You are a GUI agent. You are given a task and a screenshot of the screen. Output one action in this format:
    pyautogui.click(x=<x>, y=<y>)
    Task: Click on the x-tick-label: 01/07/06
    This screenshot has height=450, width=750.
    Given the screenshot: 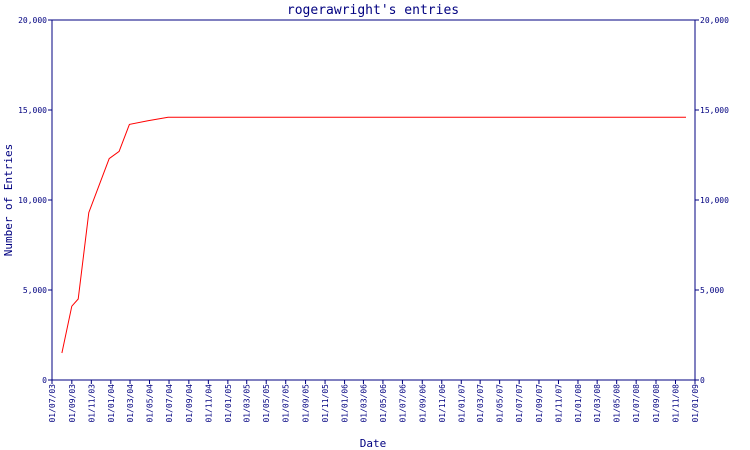 What is the action you would take?
    pyautogui.click(x=402, y=403)
    